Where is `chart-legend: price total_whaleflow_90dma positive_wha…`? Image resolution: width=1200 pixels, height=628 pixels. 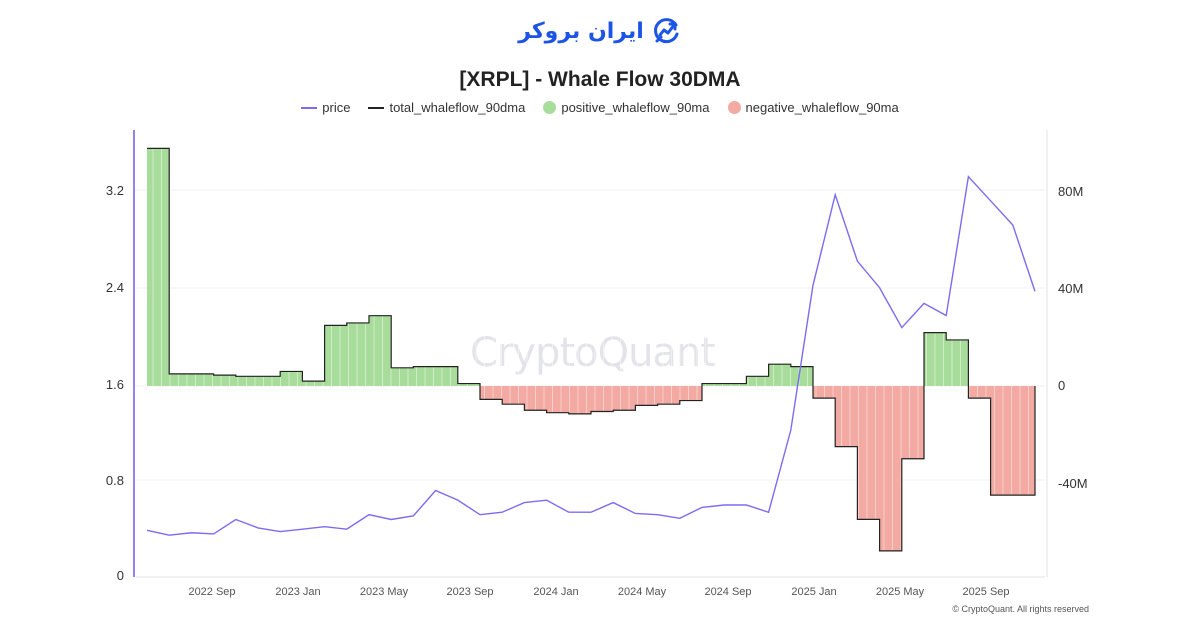
chart-legend: price total_whaleflow_90dma positive_wha… is located at coordinates (600, 107).